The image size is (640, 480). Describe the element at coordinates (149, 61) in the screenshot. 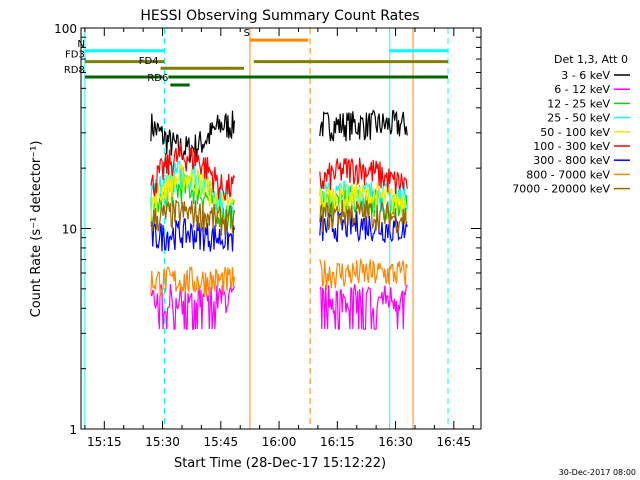

I see `annotation-label: FD4` at that location.